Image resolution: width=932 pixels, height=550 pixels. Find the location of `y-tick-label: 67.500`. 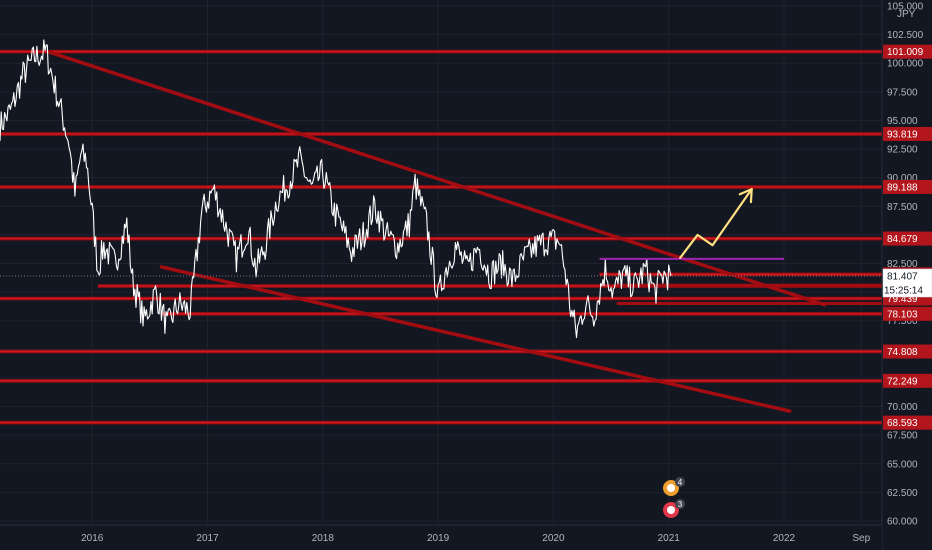

y-tick-label: 67.500 is located at coordinates (902, 436).